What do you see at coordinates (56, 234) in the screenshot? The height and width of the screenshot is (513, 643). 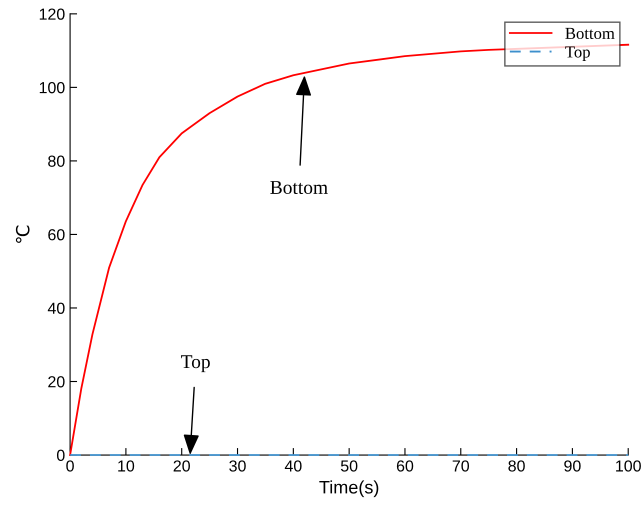 I see `y-tick-label: 60` at bounding box center [56, 234].